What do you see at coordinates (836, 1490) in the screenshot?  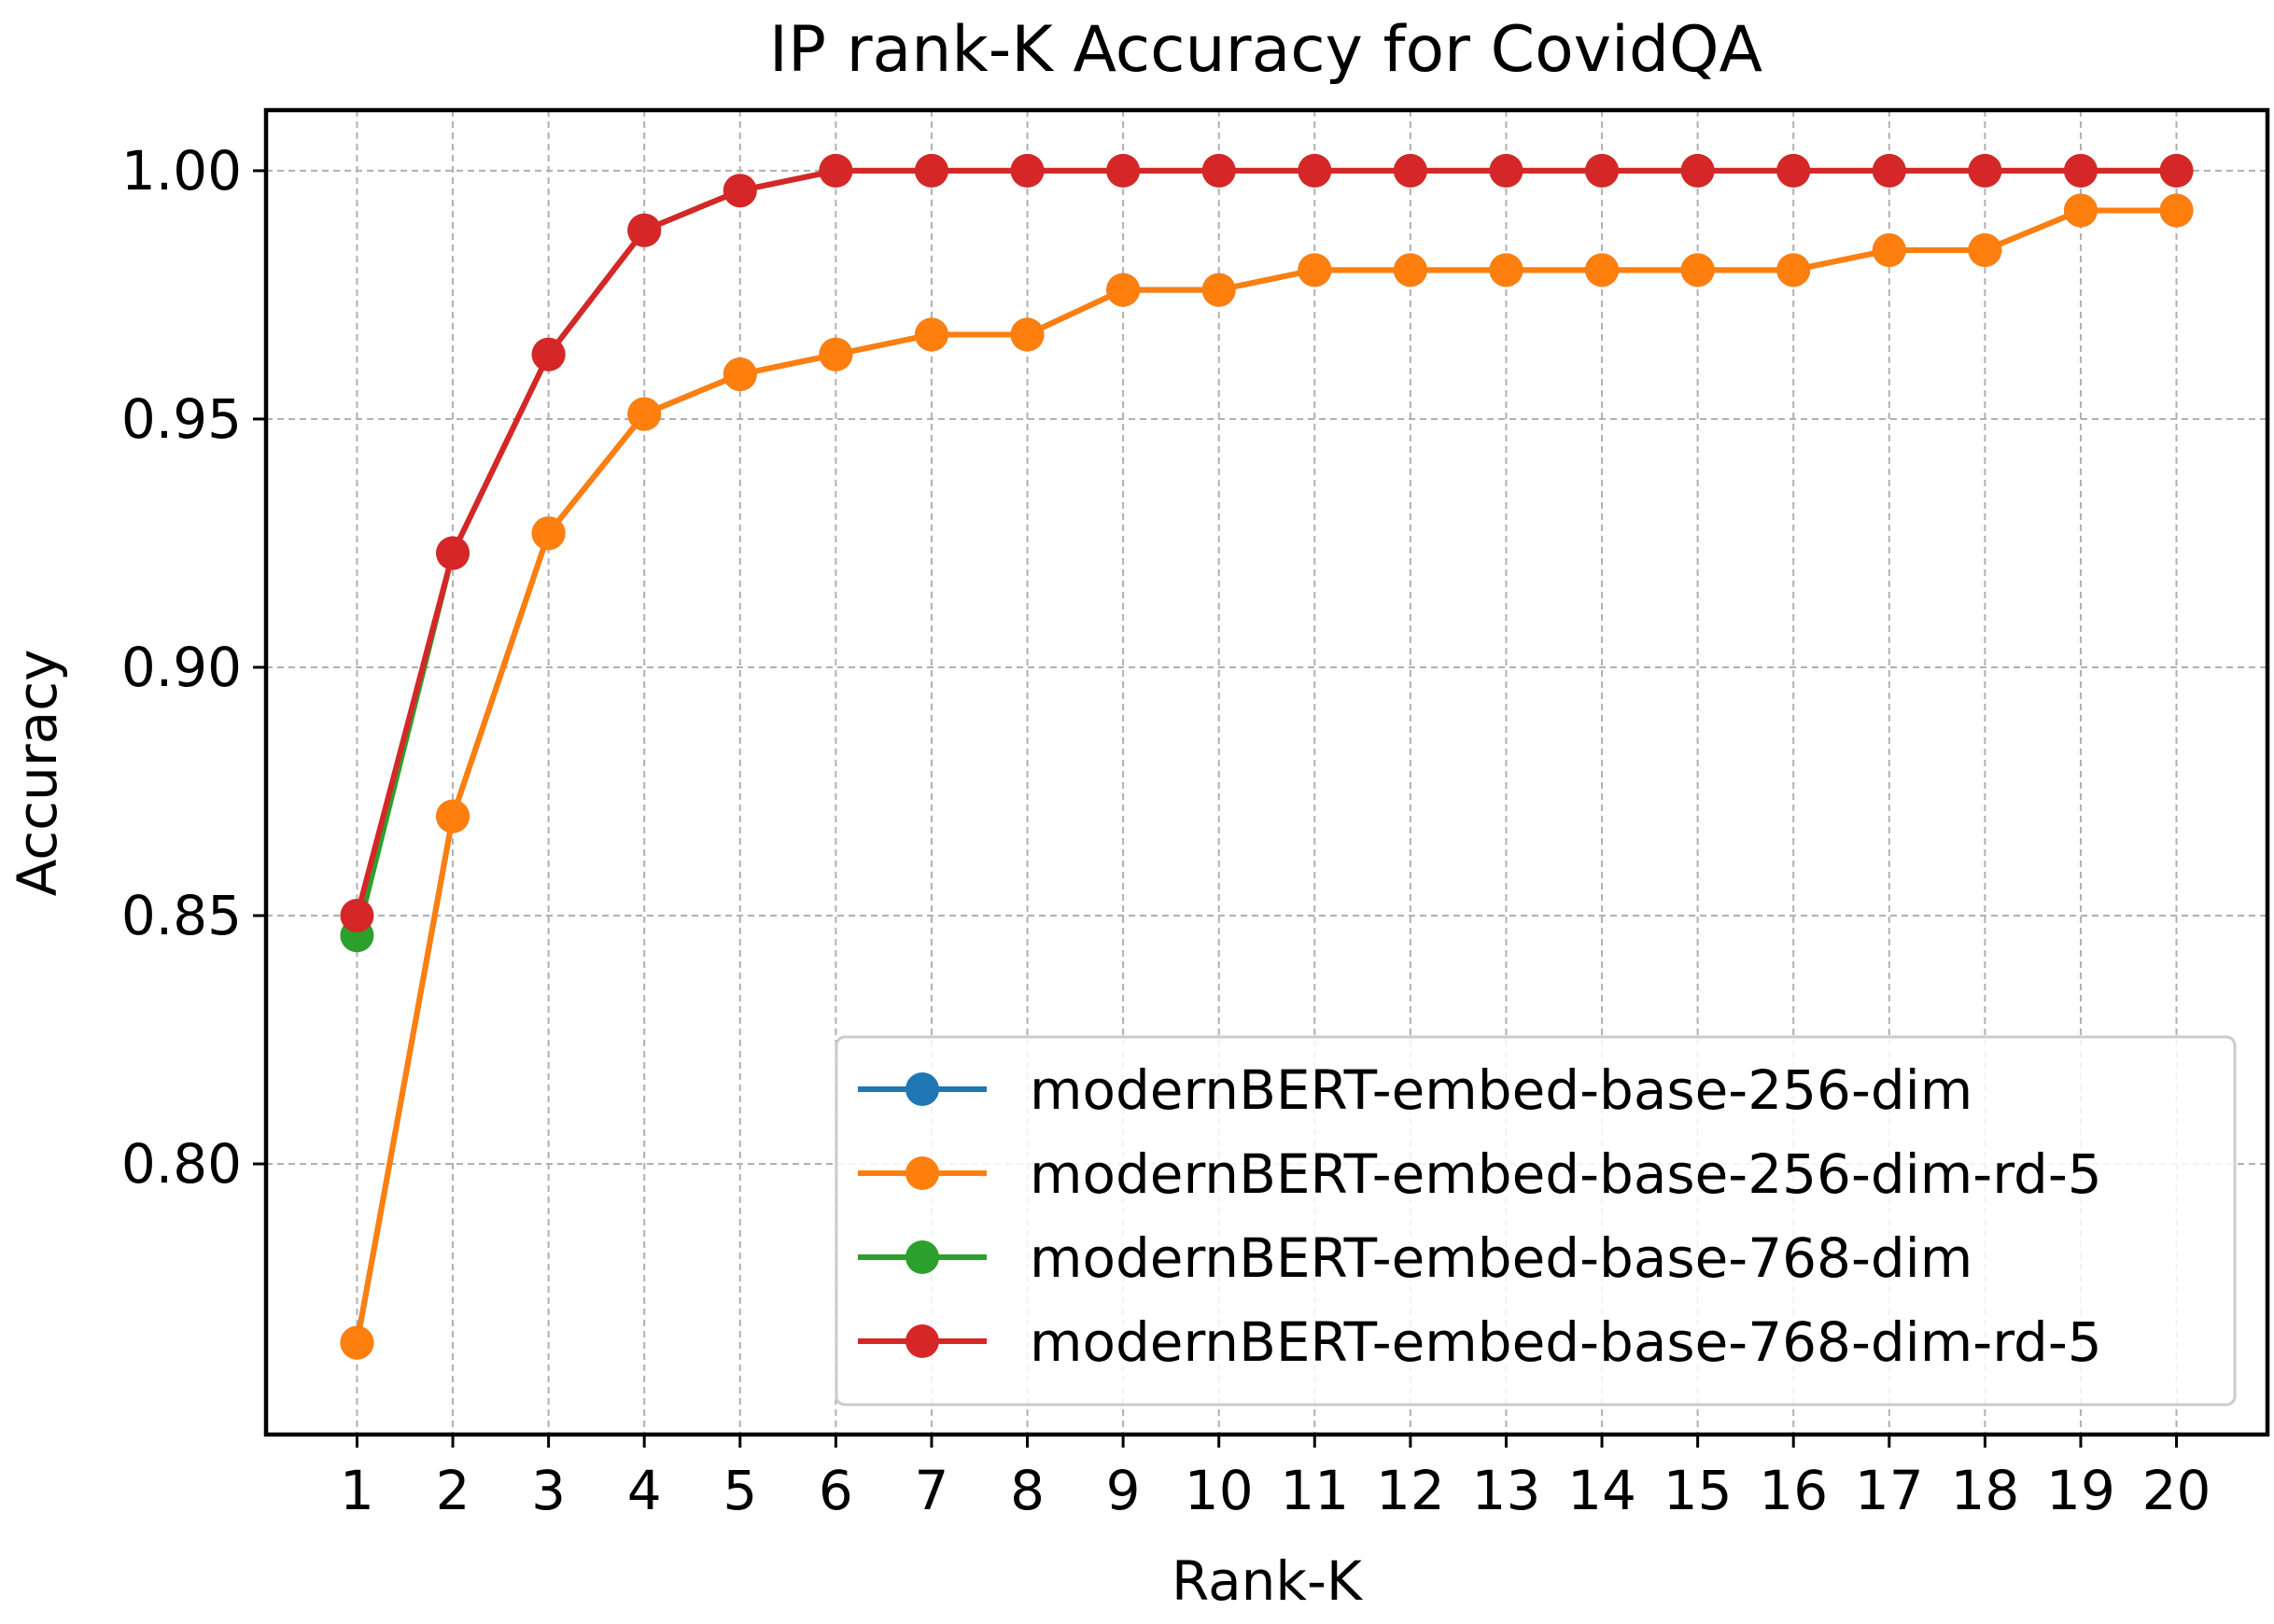 I see `x-tick-label: 6` at bounding box center [836, 1490].